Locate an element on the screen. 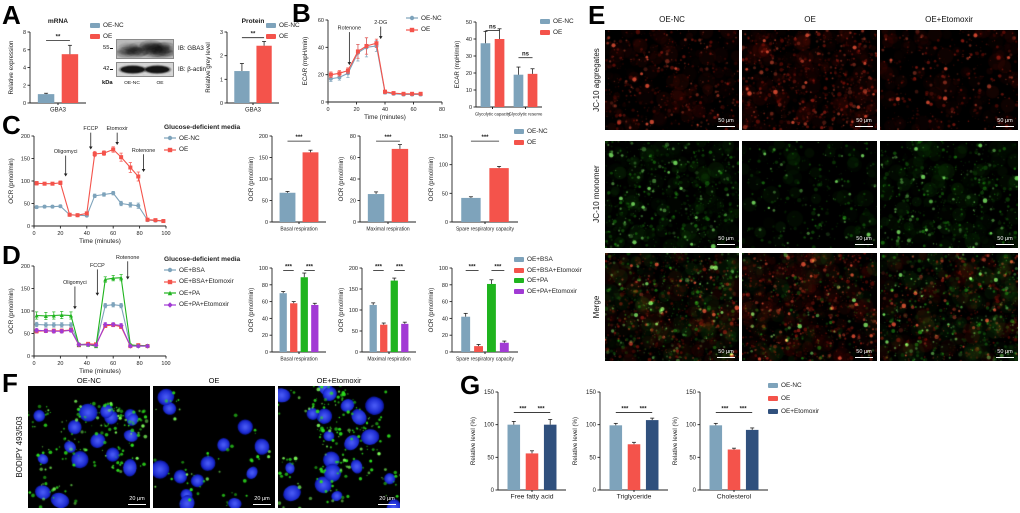  svg-text: FCCP is located at coordinates (90, 129).